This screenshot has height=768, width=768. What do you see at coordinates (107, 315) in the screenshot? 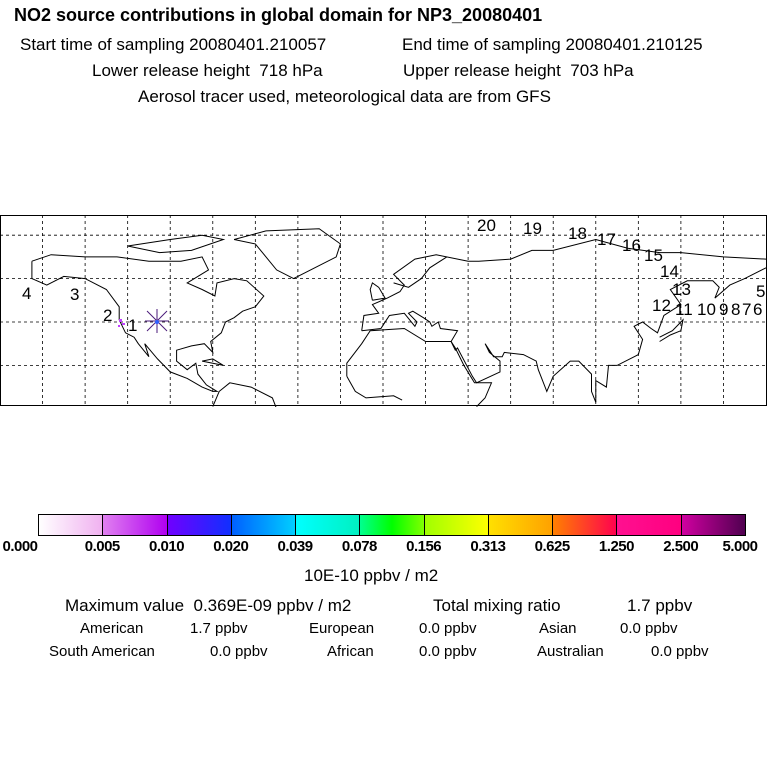
I see `trajectory-label-2: 2` at bounding box center [107, 315].